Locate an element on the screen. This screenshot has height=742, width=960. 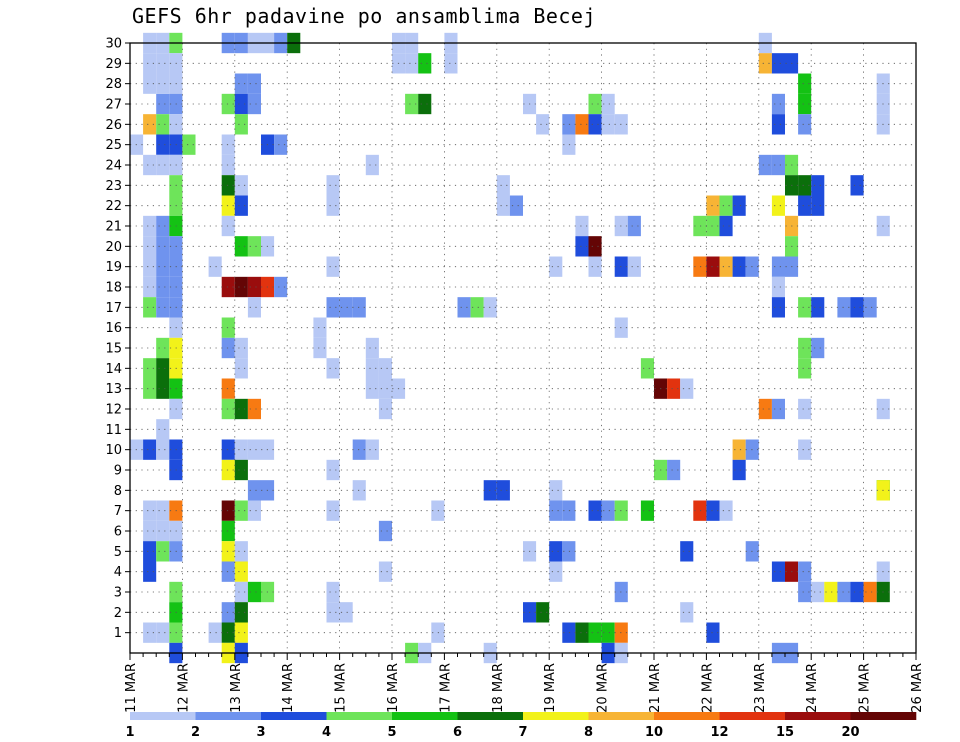
y-tick-label: 7 is located at coordinates (118, 511).